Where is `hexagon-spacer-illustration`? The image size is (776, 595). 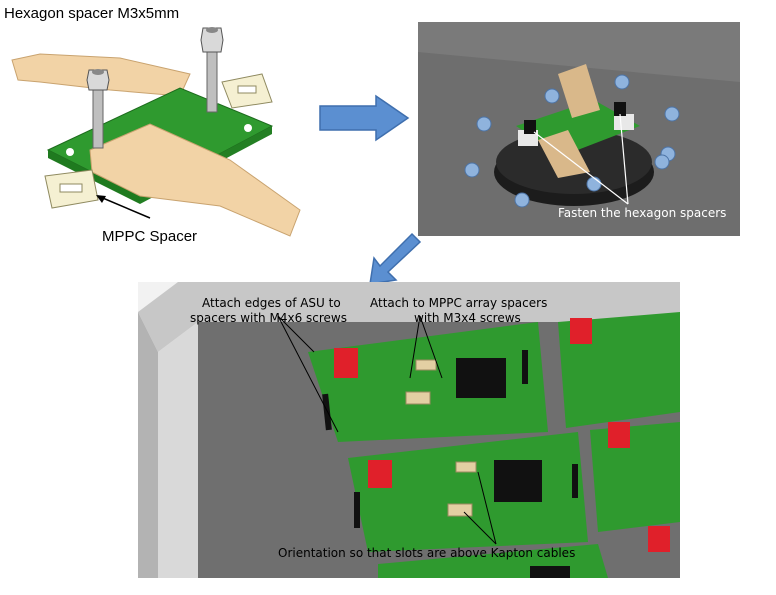
hexagon-spacer-illustration is located at coordinates (156, 132).